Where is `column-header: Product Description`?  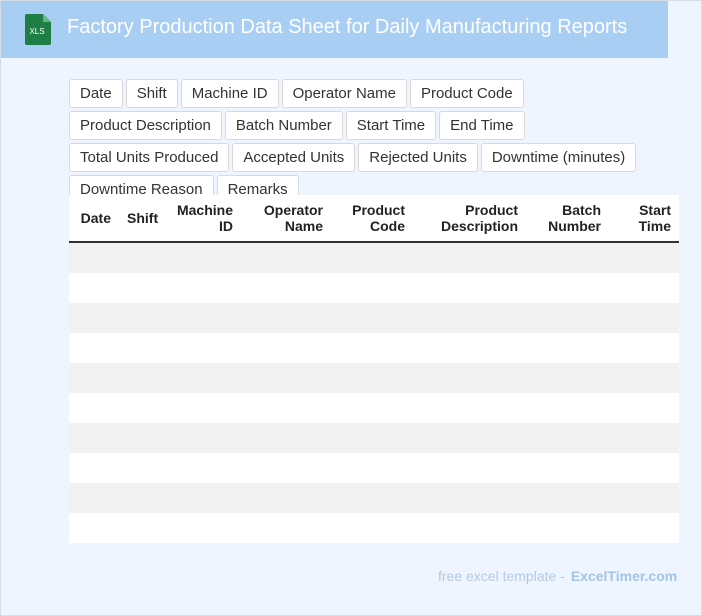 column-header: Product Description is located at coordinates (469, 219).